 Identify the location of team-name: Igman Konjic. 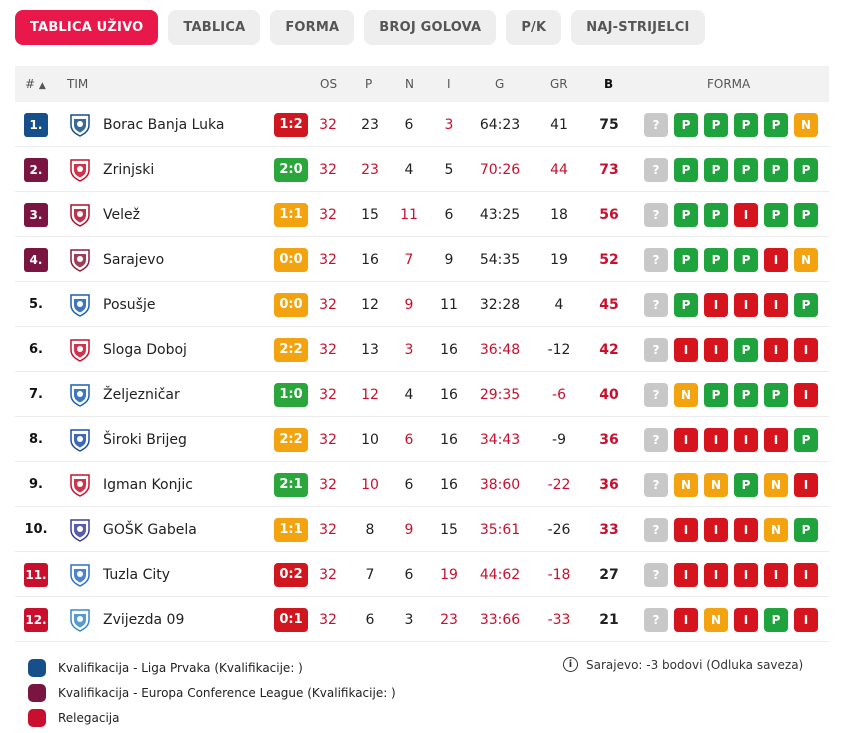
(148, 484).